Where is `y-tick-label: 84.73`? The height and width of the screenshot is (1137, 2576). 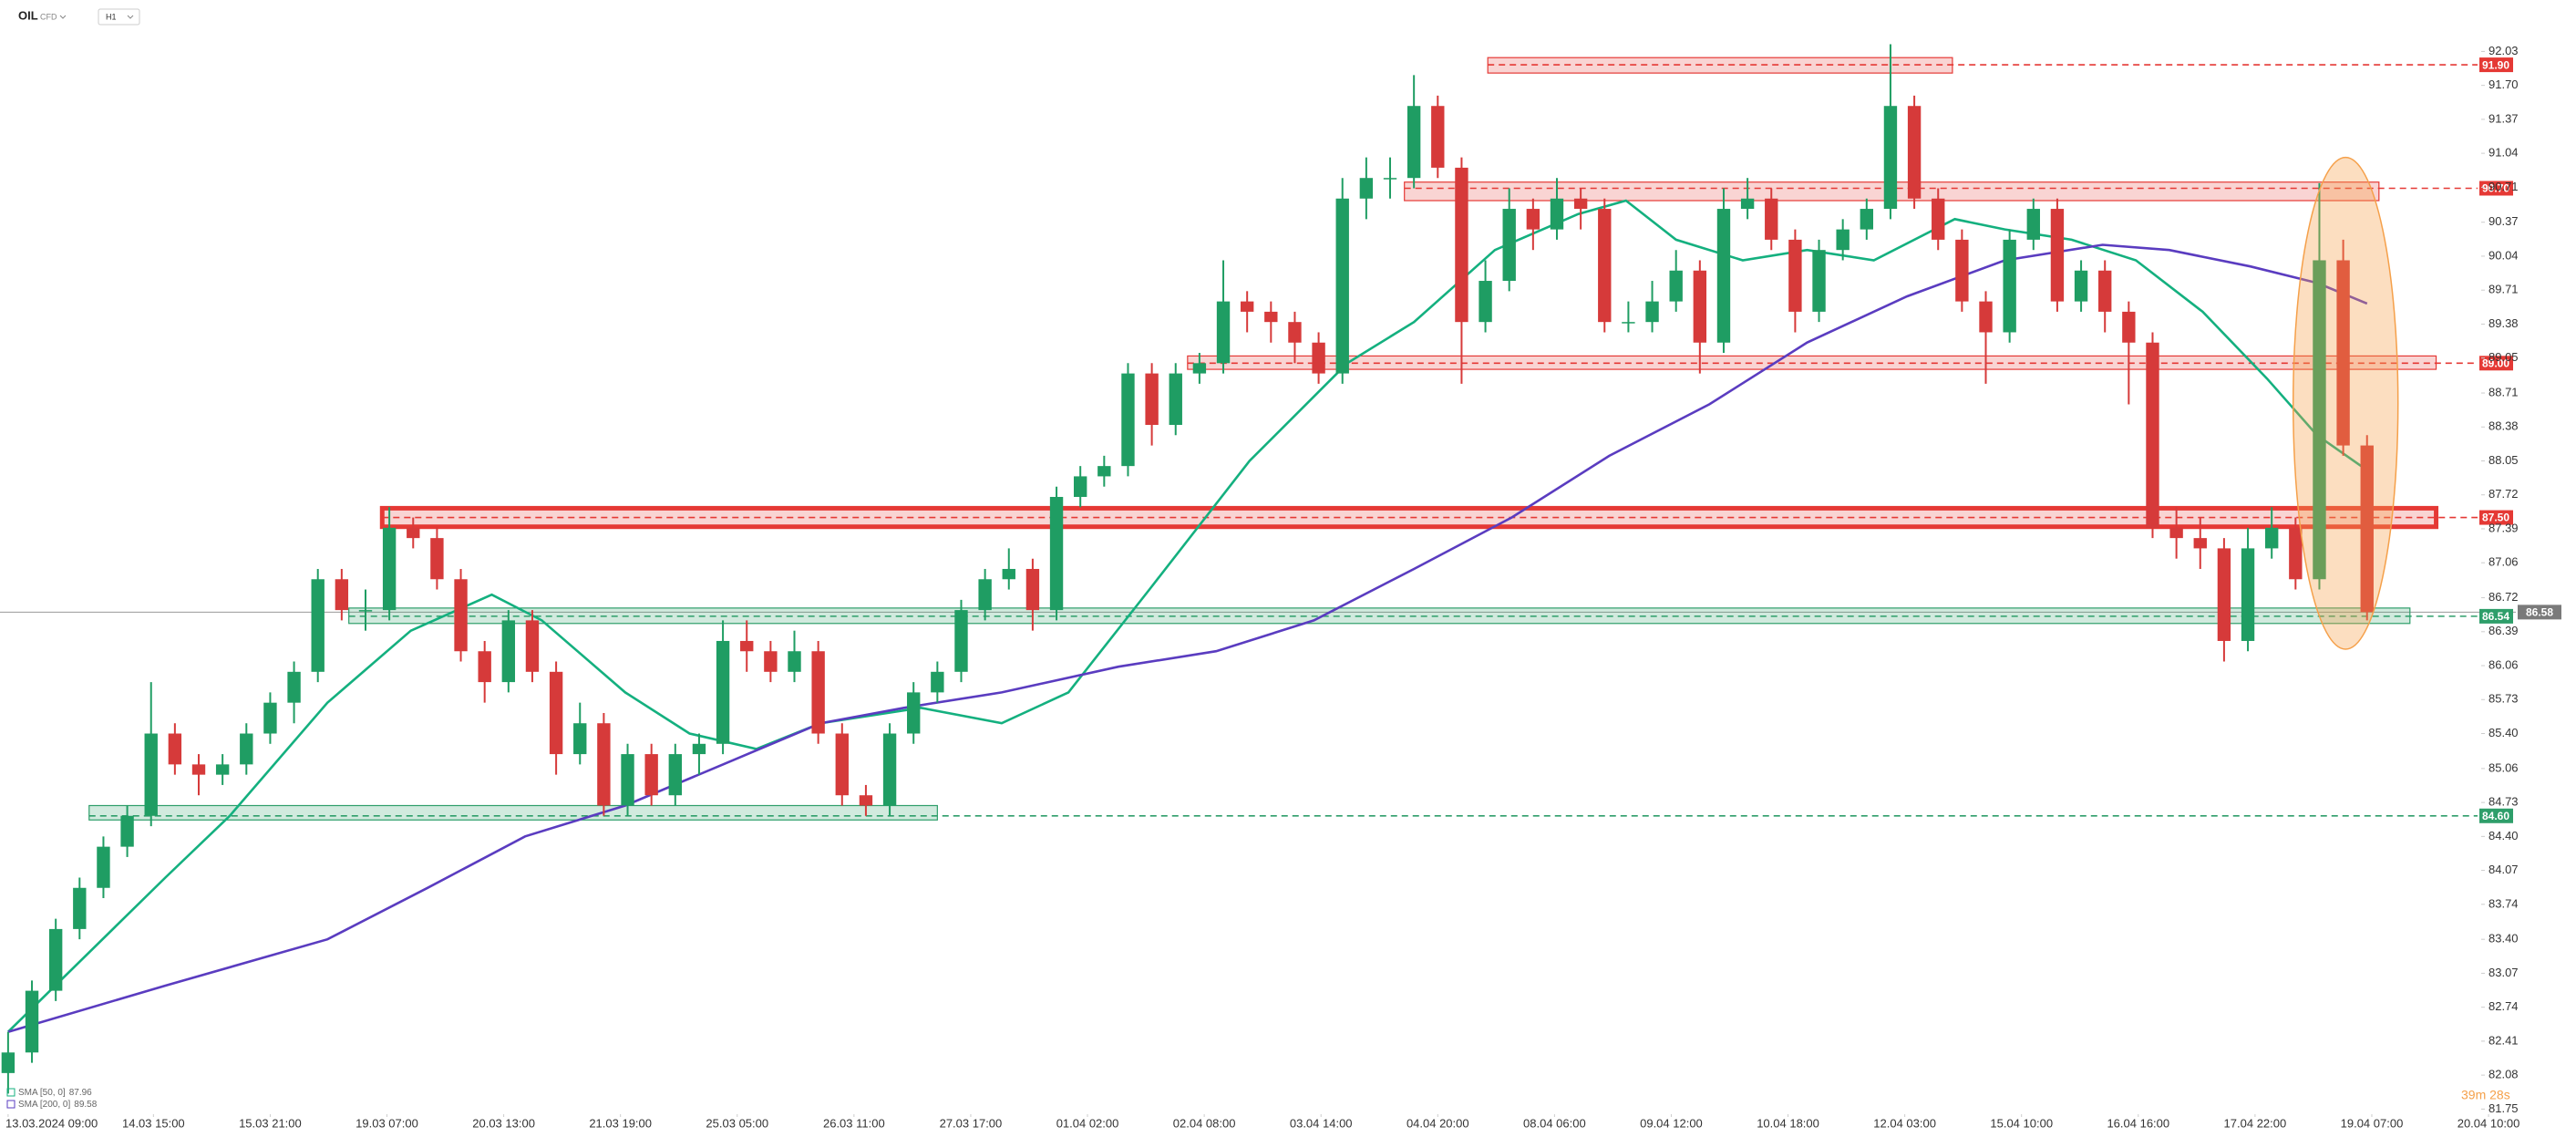
y-tick-label: 84.73 is located at coordinates (2503, 802).